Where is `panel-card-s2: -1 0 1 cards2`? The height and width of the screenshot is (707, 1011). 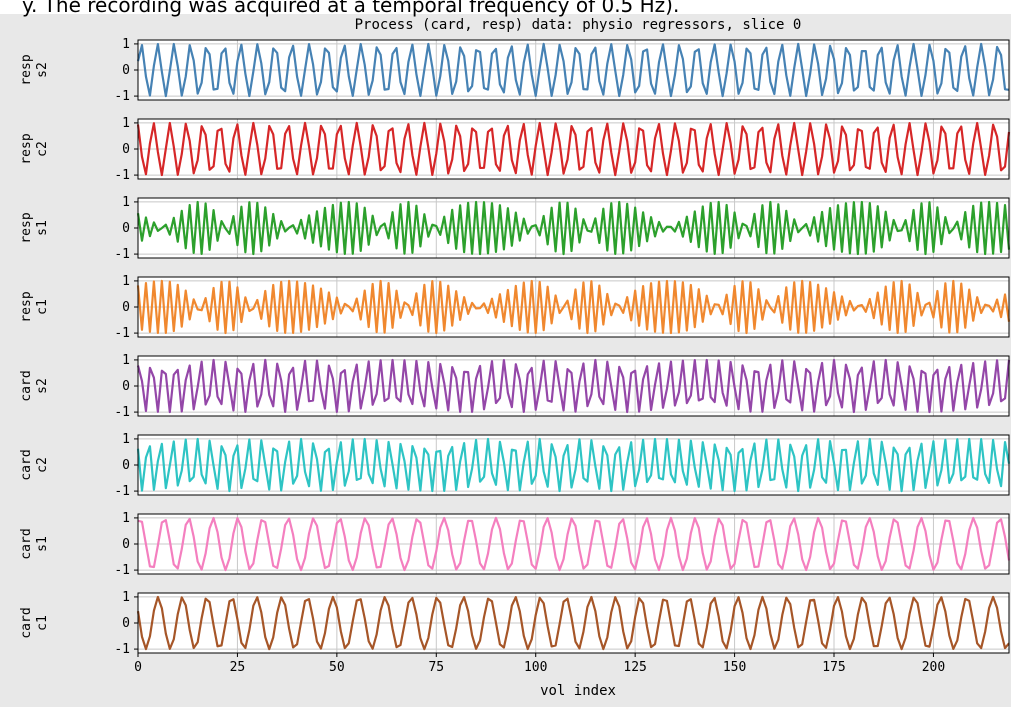 panel-card-s2: -1 0 1 cards2 is located at coordinates (515, 386).